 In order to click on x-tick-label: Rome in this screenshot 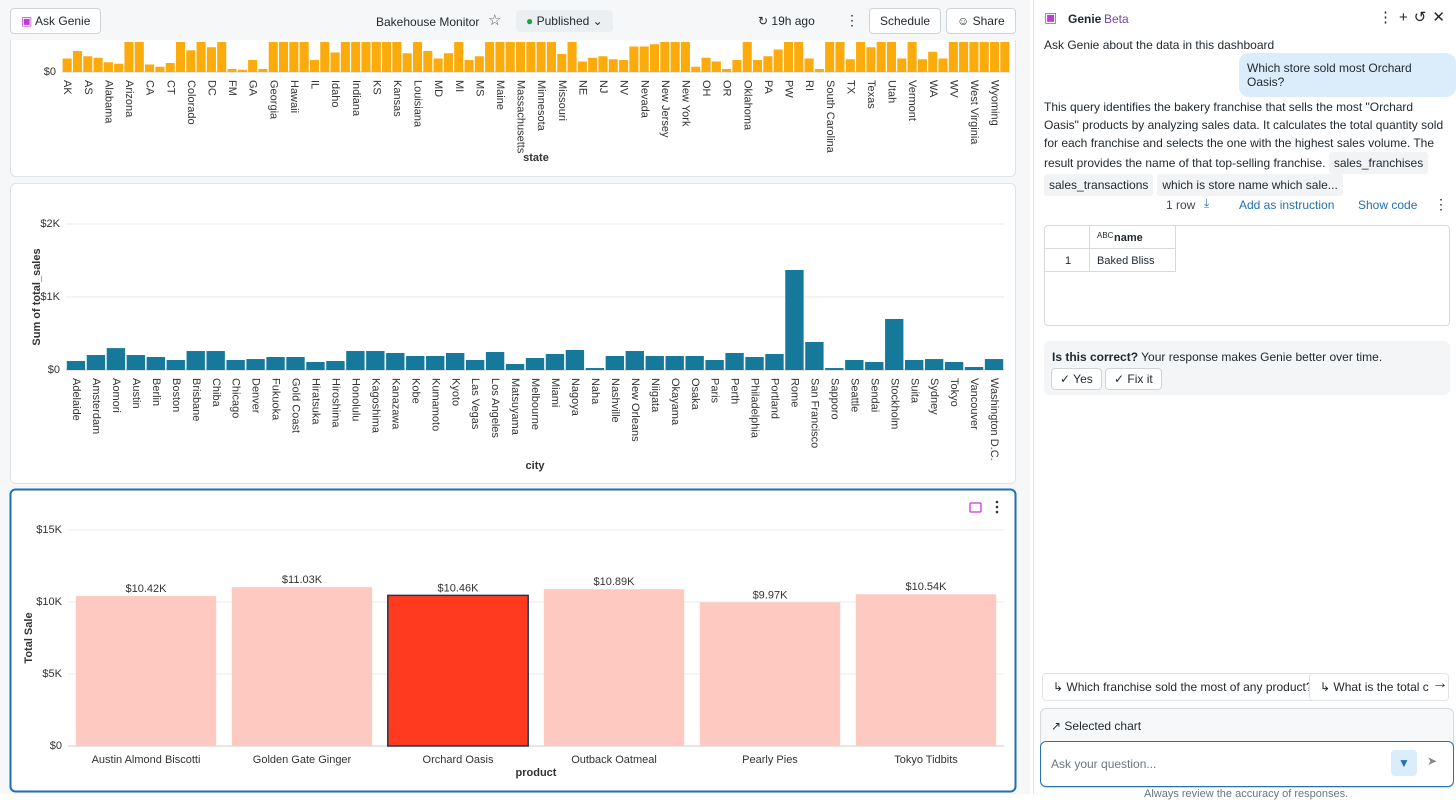, I will do `click(795, 392)`.